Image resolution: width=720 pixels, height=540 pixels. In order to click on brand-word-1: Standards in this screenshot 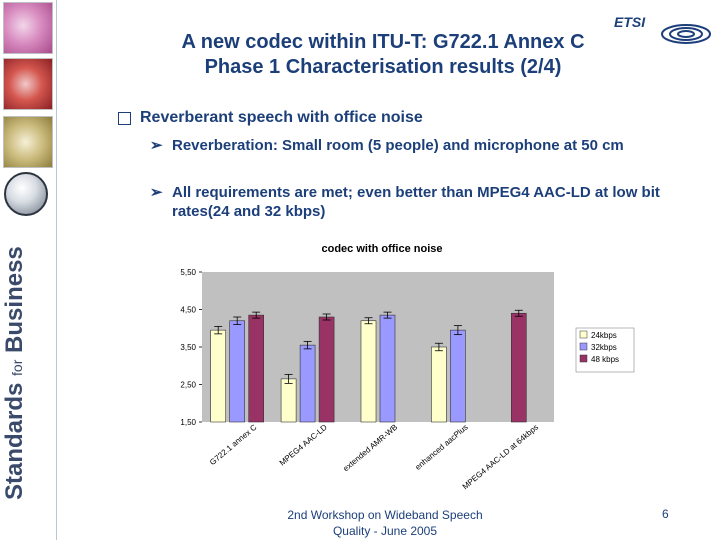, I will do `click(14, 441)`.